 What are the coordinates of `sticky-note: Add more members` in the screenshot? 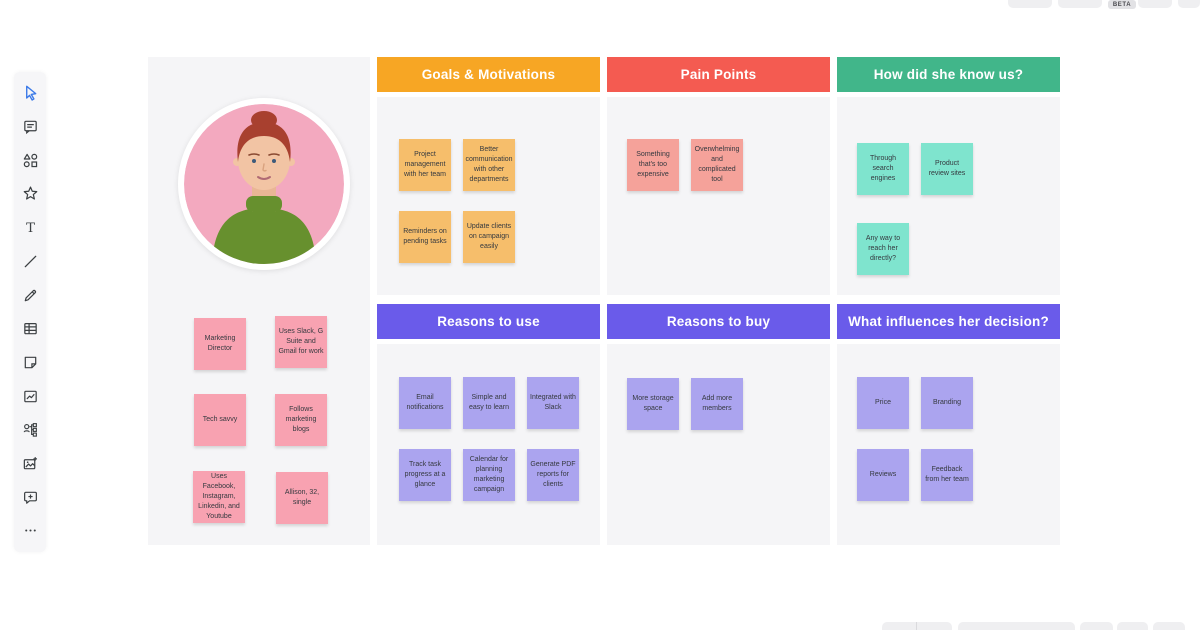 It's located at (717, 404).